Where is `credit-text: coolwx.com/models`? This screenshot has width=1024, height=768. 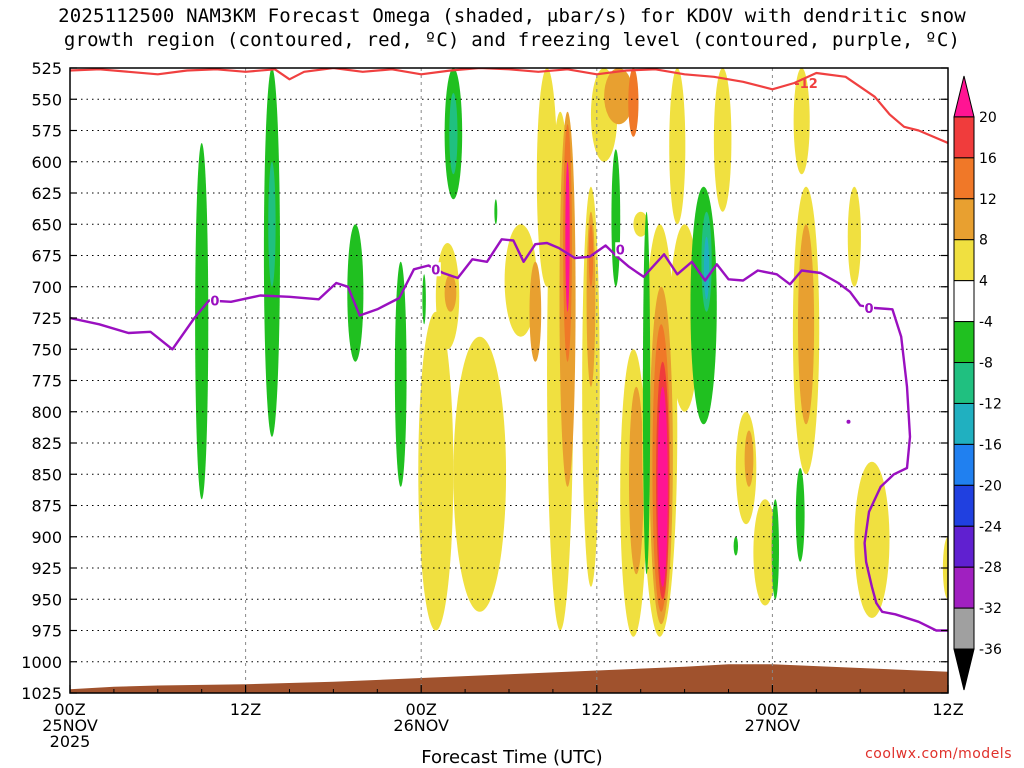
credit-text: coolwx.com/models is located at coordinates (938, 754).